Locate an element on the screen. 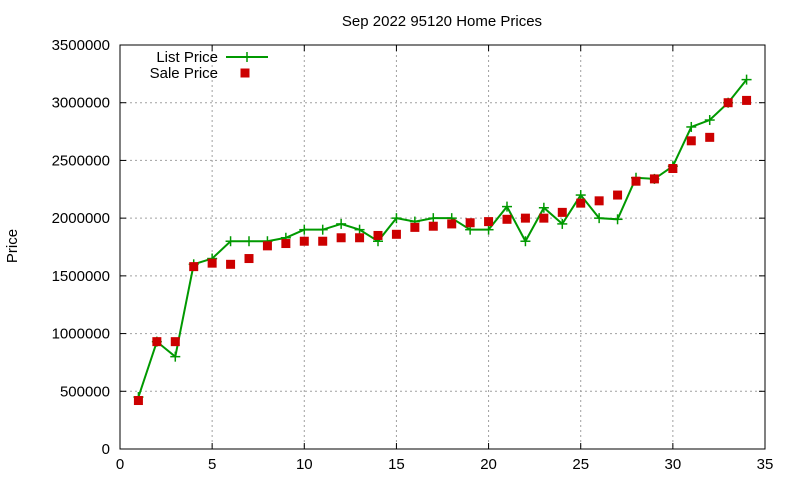 The width and height of the screenshot is (800, 480). x-tick-label: 20 is located at coordinates (488, 464).